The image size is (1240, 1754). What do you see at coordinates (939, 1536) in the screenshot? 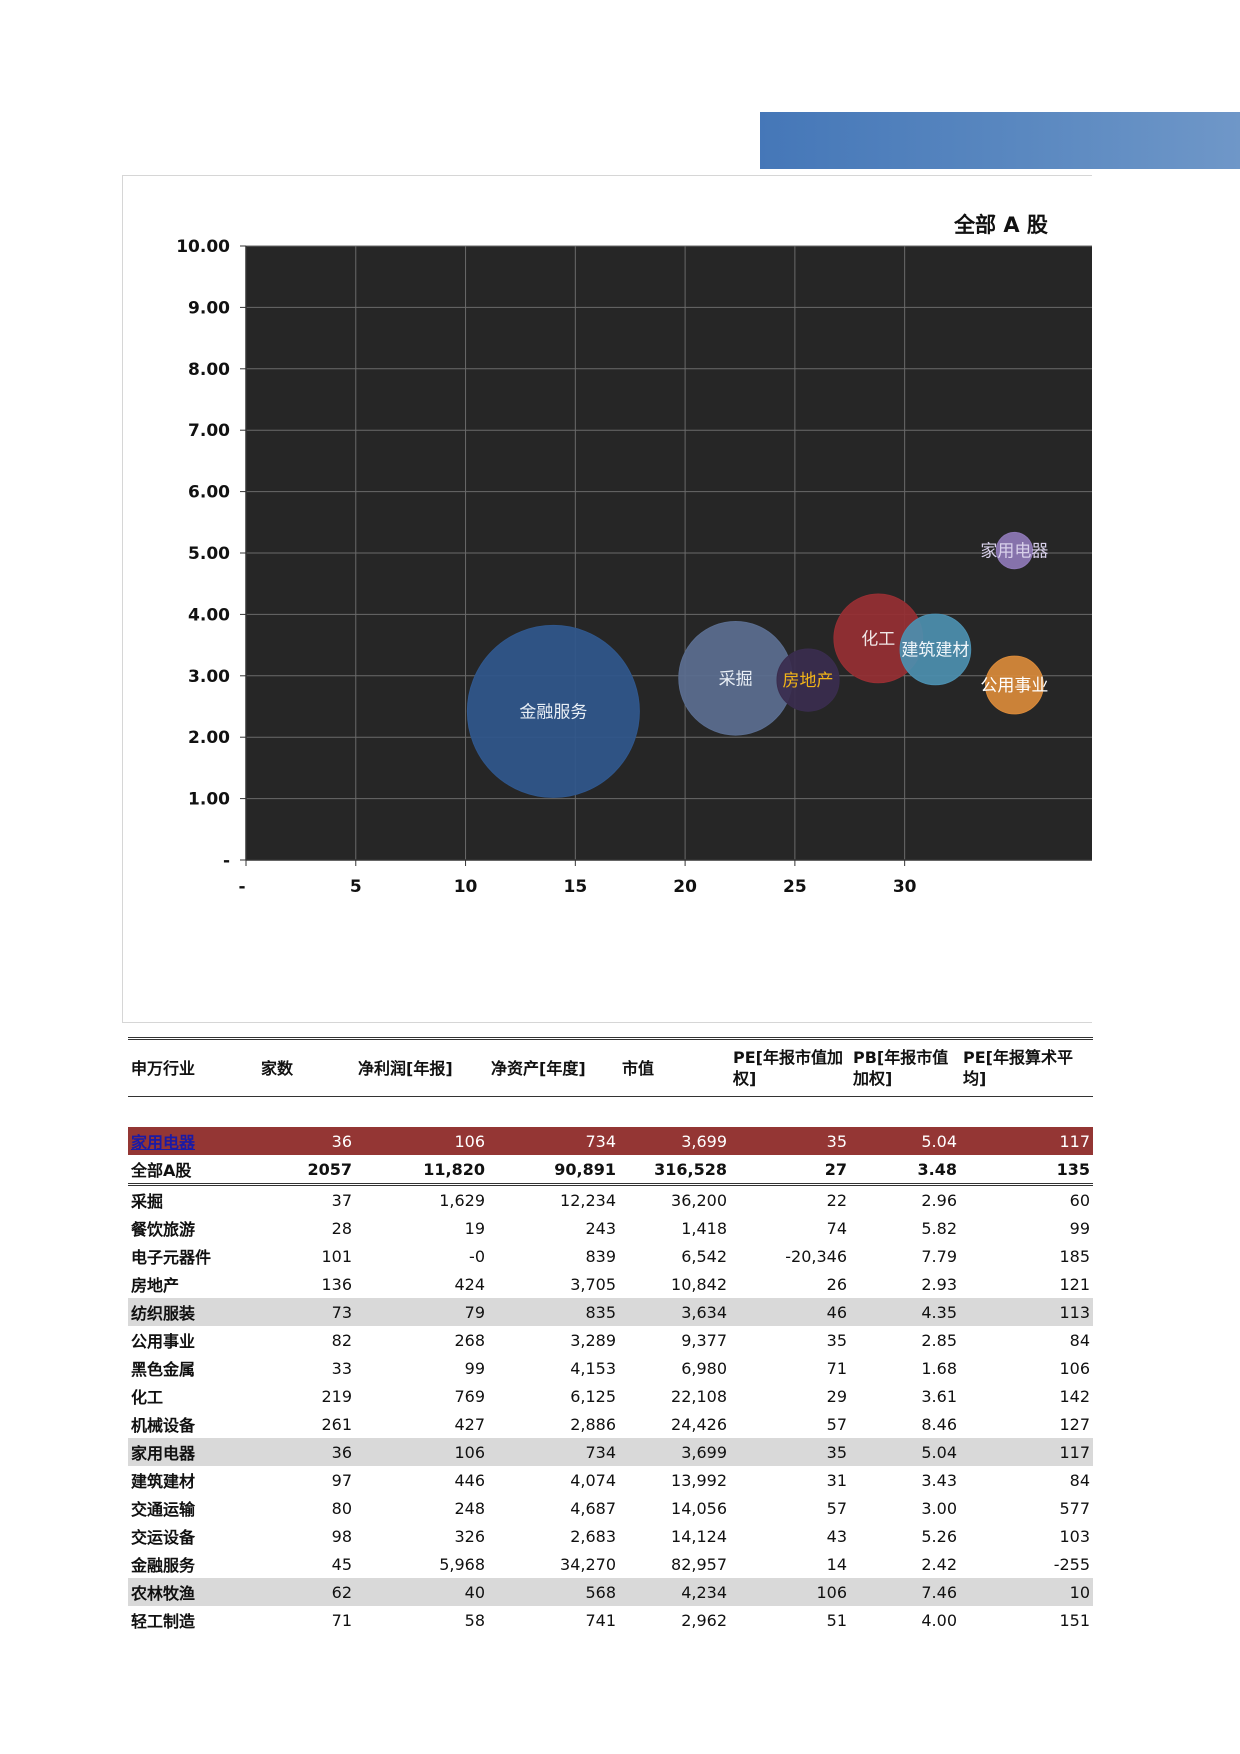
I see `value-cell: 5.26` at bounding box center [939, 1536].